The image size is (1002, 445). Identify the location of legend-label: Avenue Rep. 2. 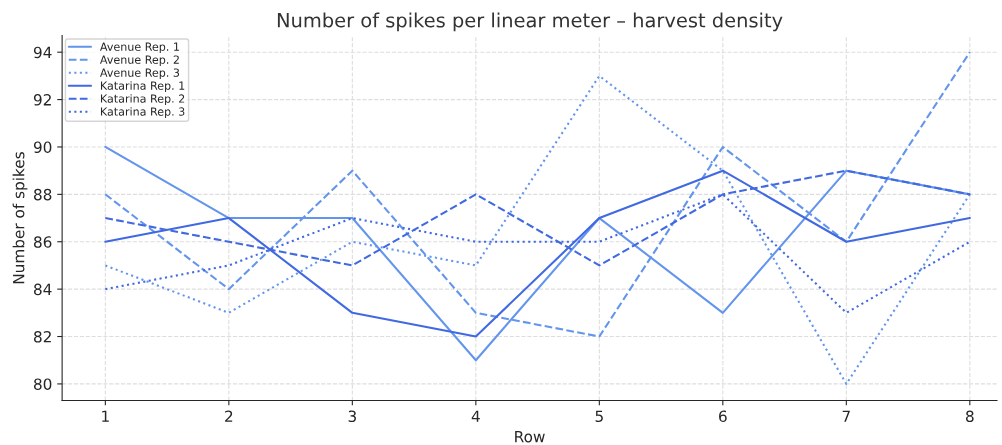
(139, 60).